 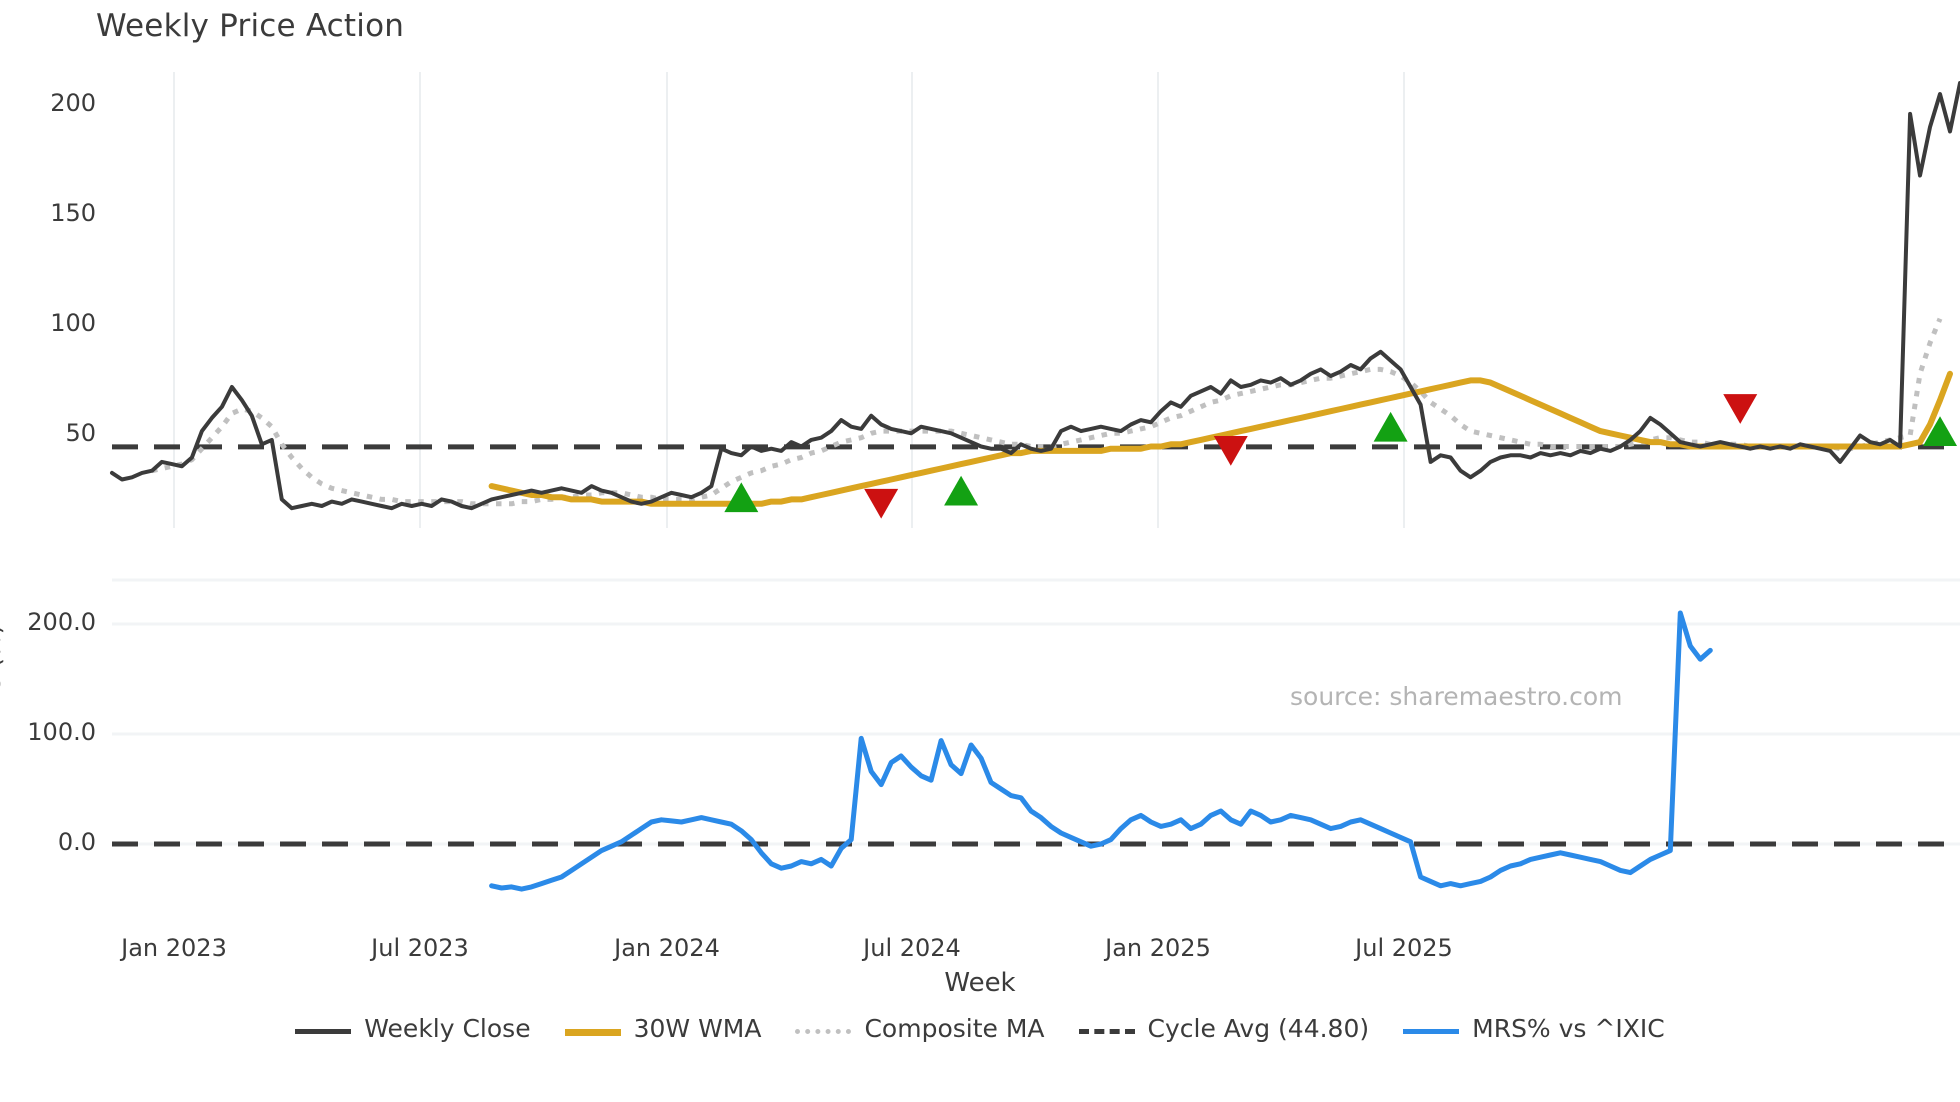 I want to click on y-tick-mrs: 100.0, so click(x=61, y=732).